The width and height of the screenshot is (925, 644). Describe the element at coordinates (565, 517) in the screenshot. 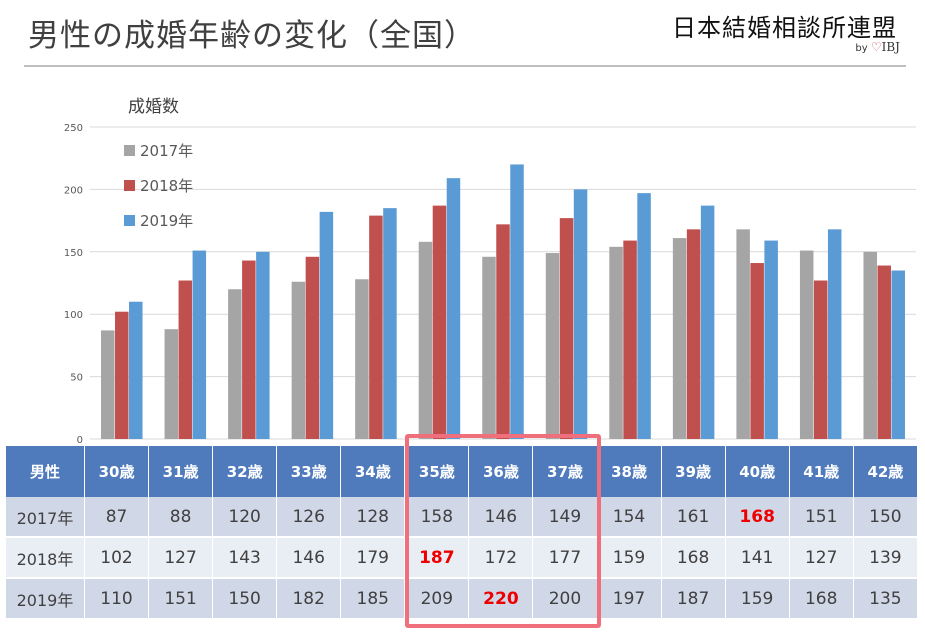

I see `table-cell: 149` at that location.